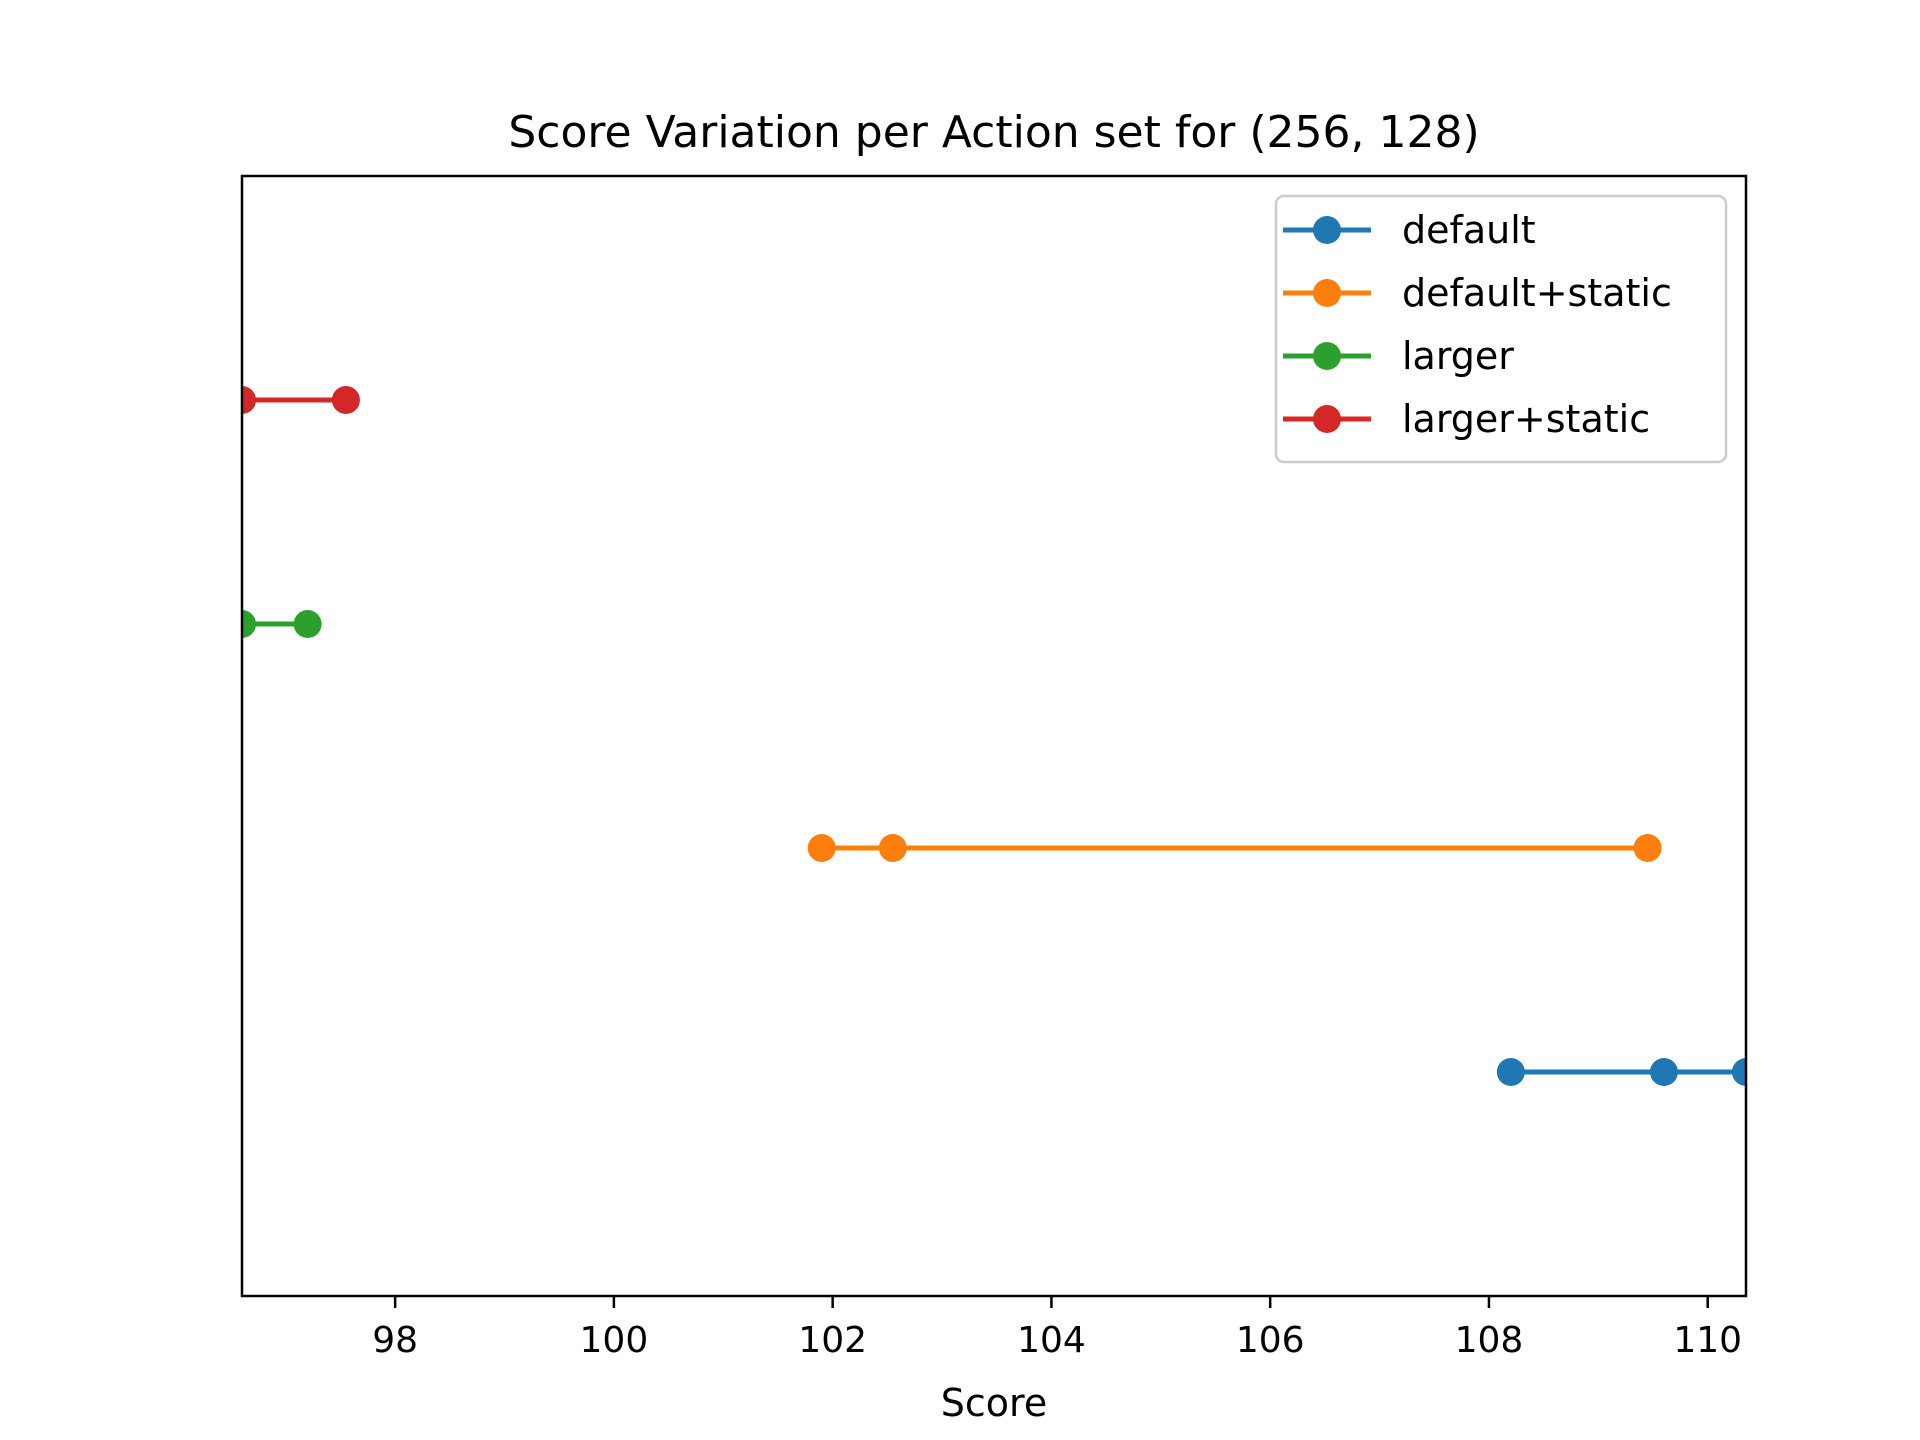  Describe the element at coordinates (249, 400) in the screenshot. I see `data-point-larger+static-0` at that location.